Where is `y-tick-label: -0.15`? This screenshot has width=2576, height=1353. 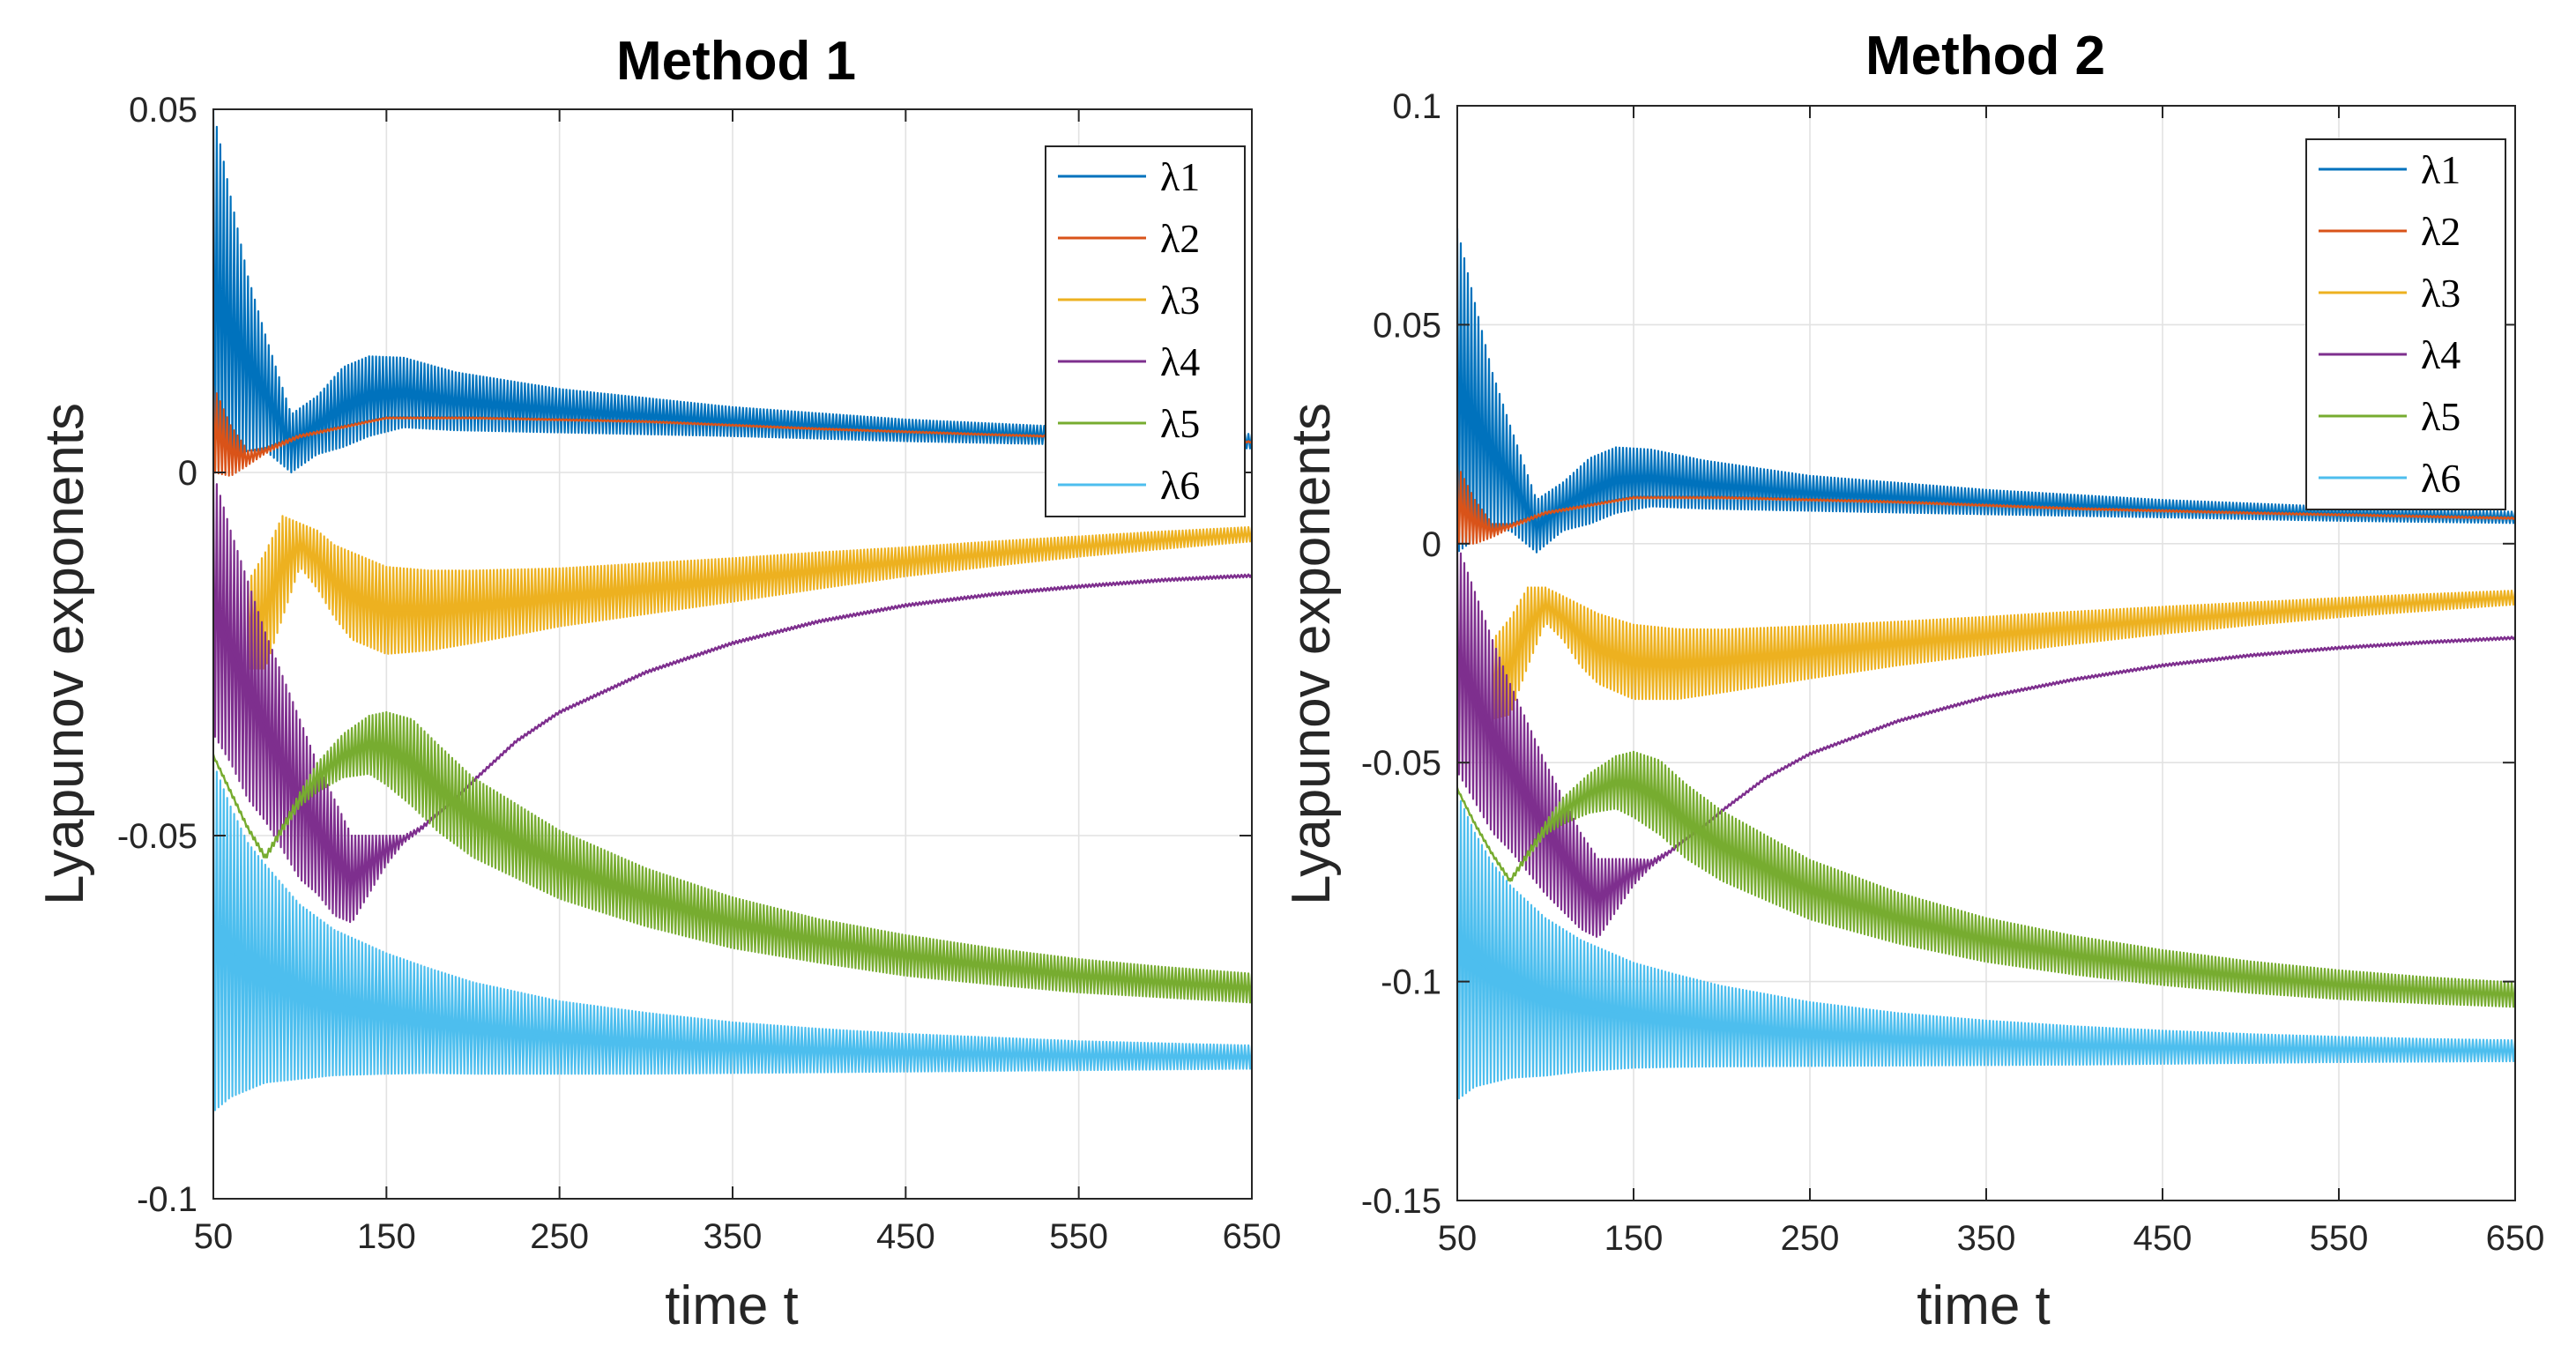
y-tick-label: -0.15 is located at coordinates (1401, 1201).